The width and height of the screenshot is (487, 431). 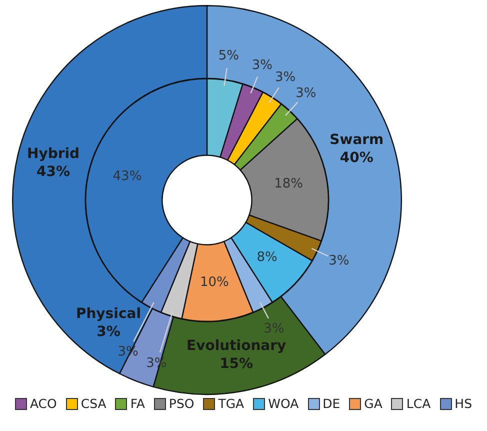 I want to click on slice-label: Hybrid, so click(x=53, y=154).